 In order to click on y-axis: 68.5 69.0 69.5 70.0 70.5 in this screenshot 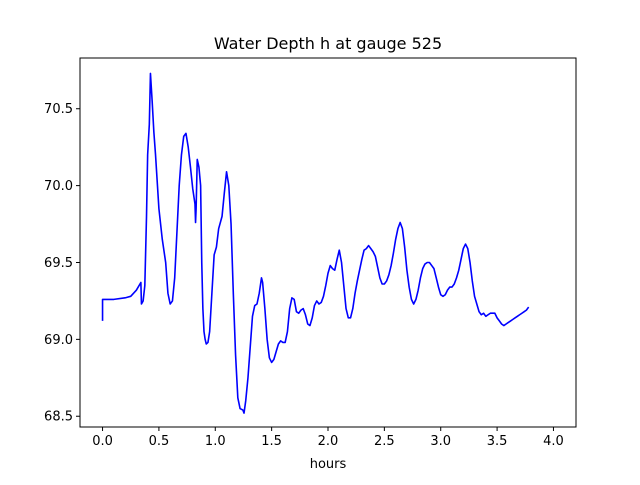, I will do `click(62, 263)`.